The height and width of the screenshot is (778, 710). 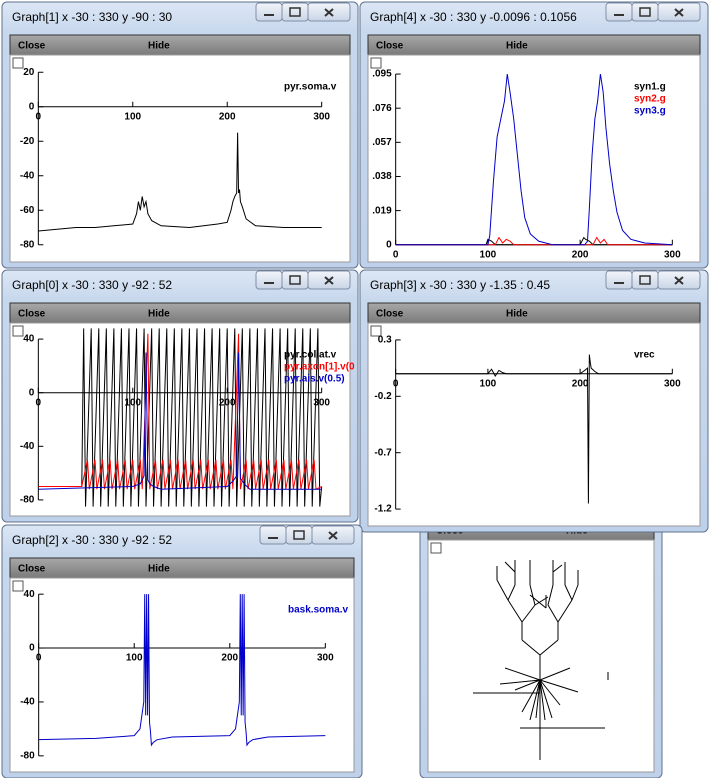 I want to click on legend-label: syn3.g, so click(x=650, y=111).